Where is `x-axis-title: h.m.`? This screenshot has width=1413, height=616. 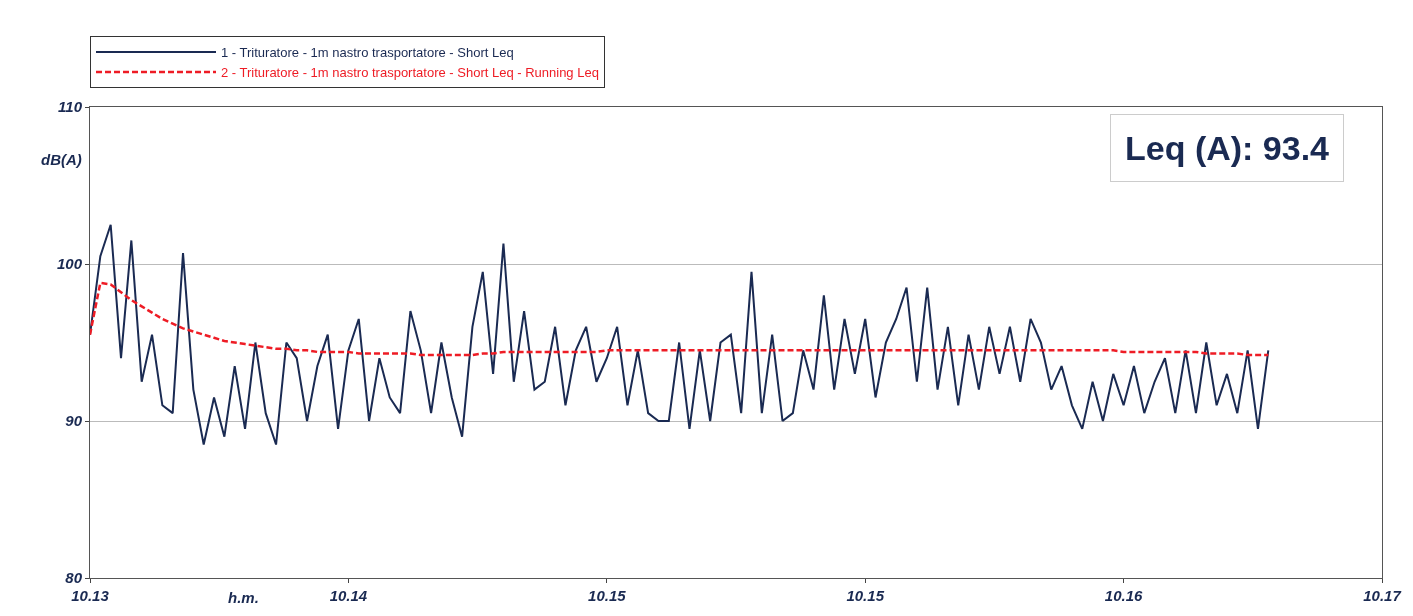
x-axis-title: h.m. is located at coordinates (243, 597).